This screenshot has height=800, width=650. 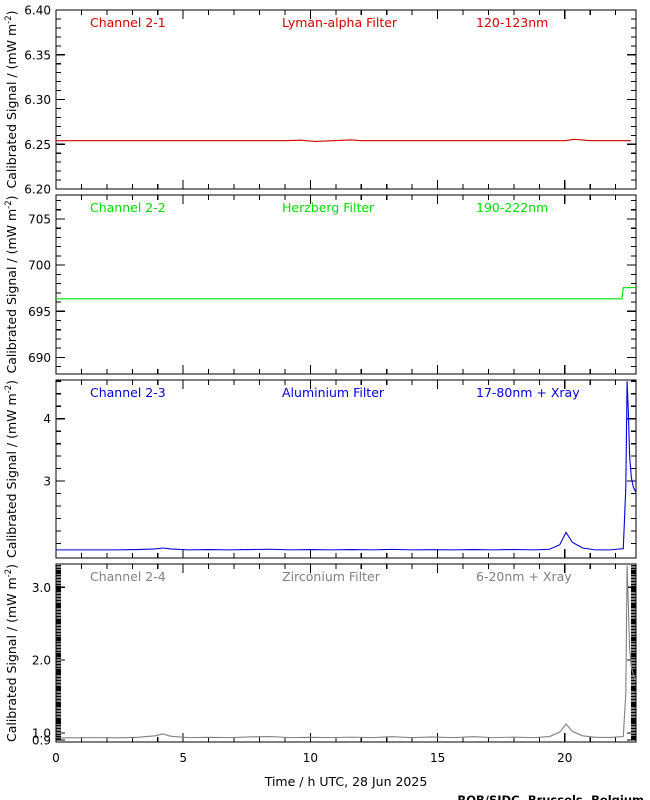 What do you see at coordinates (41, 588) in the screenshot?
I see `panel-4-ytick-label: 3.0` at bounding box center [41, 588].